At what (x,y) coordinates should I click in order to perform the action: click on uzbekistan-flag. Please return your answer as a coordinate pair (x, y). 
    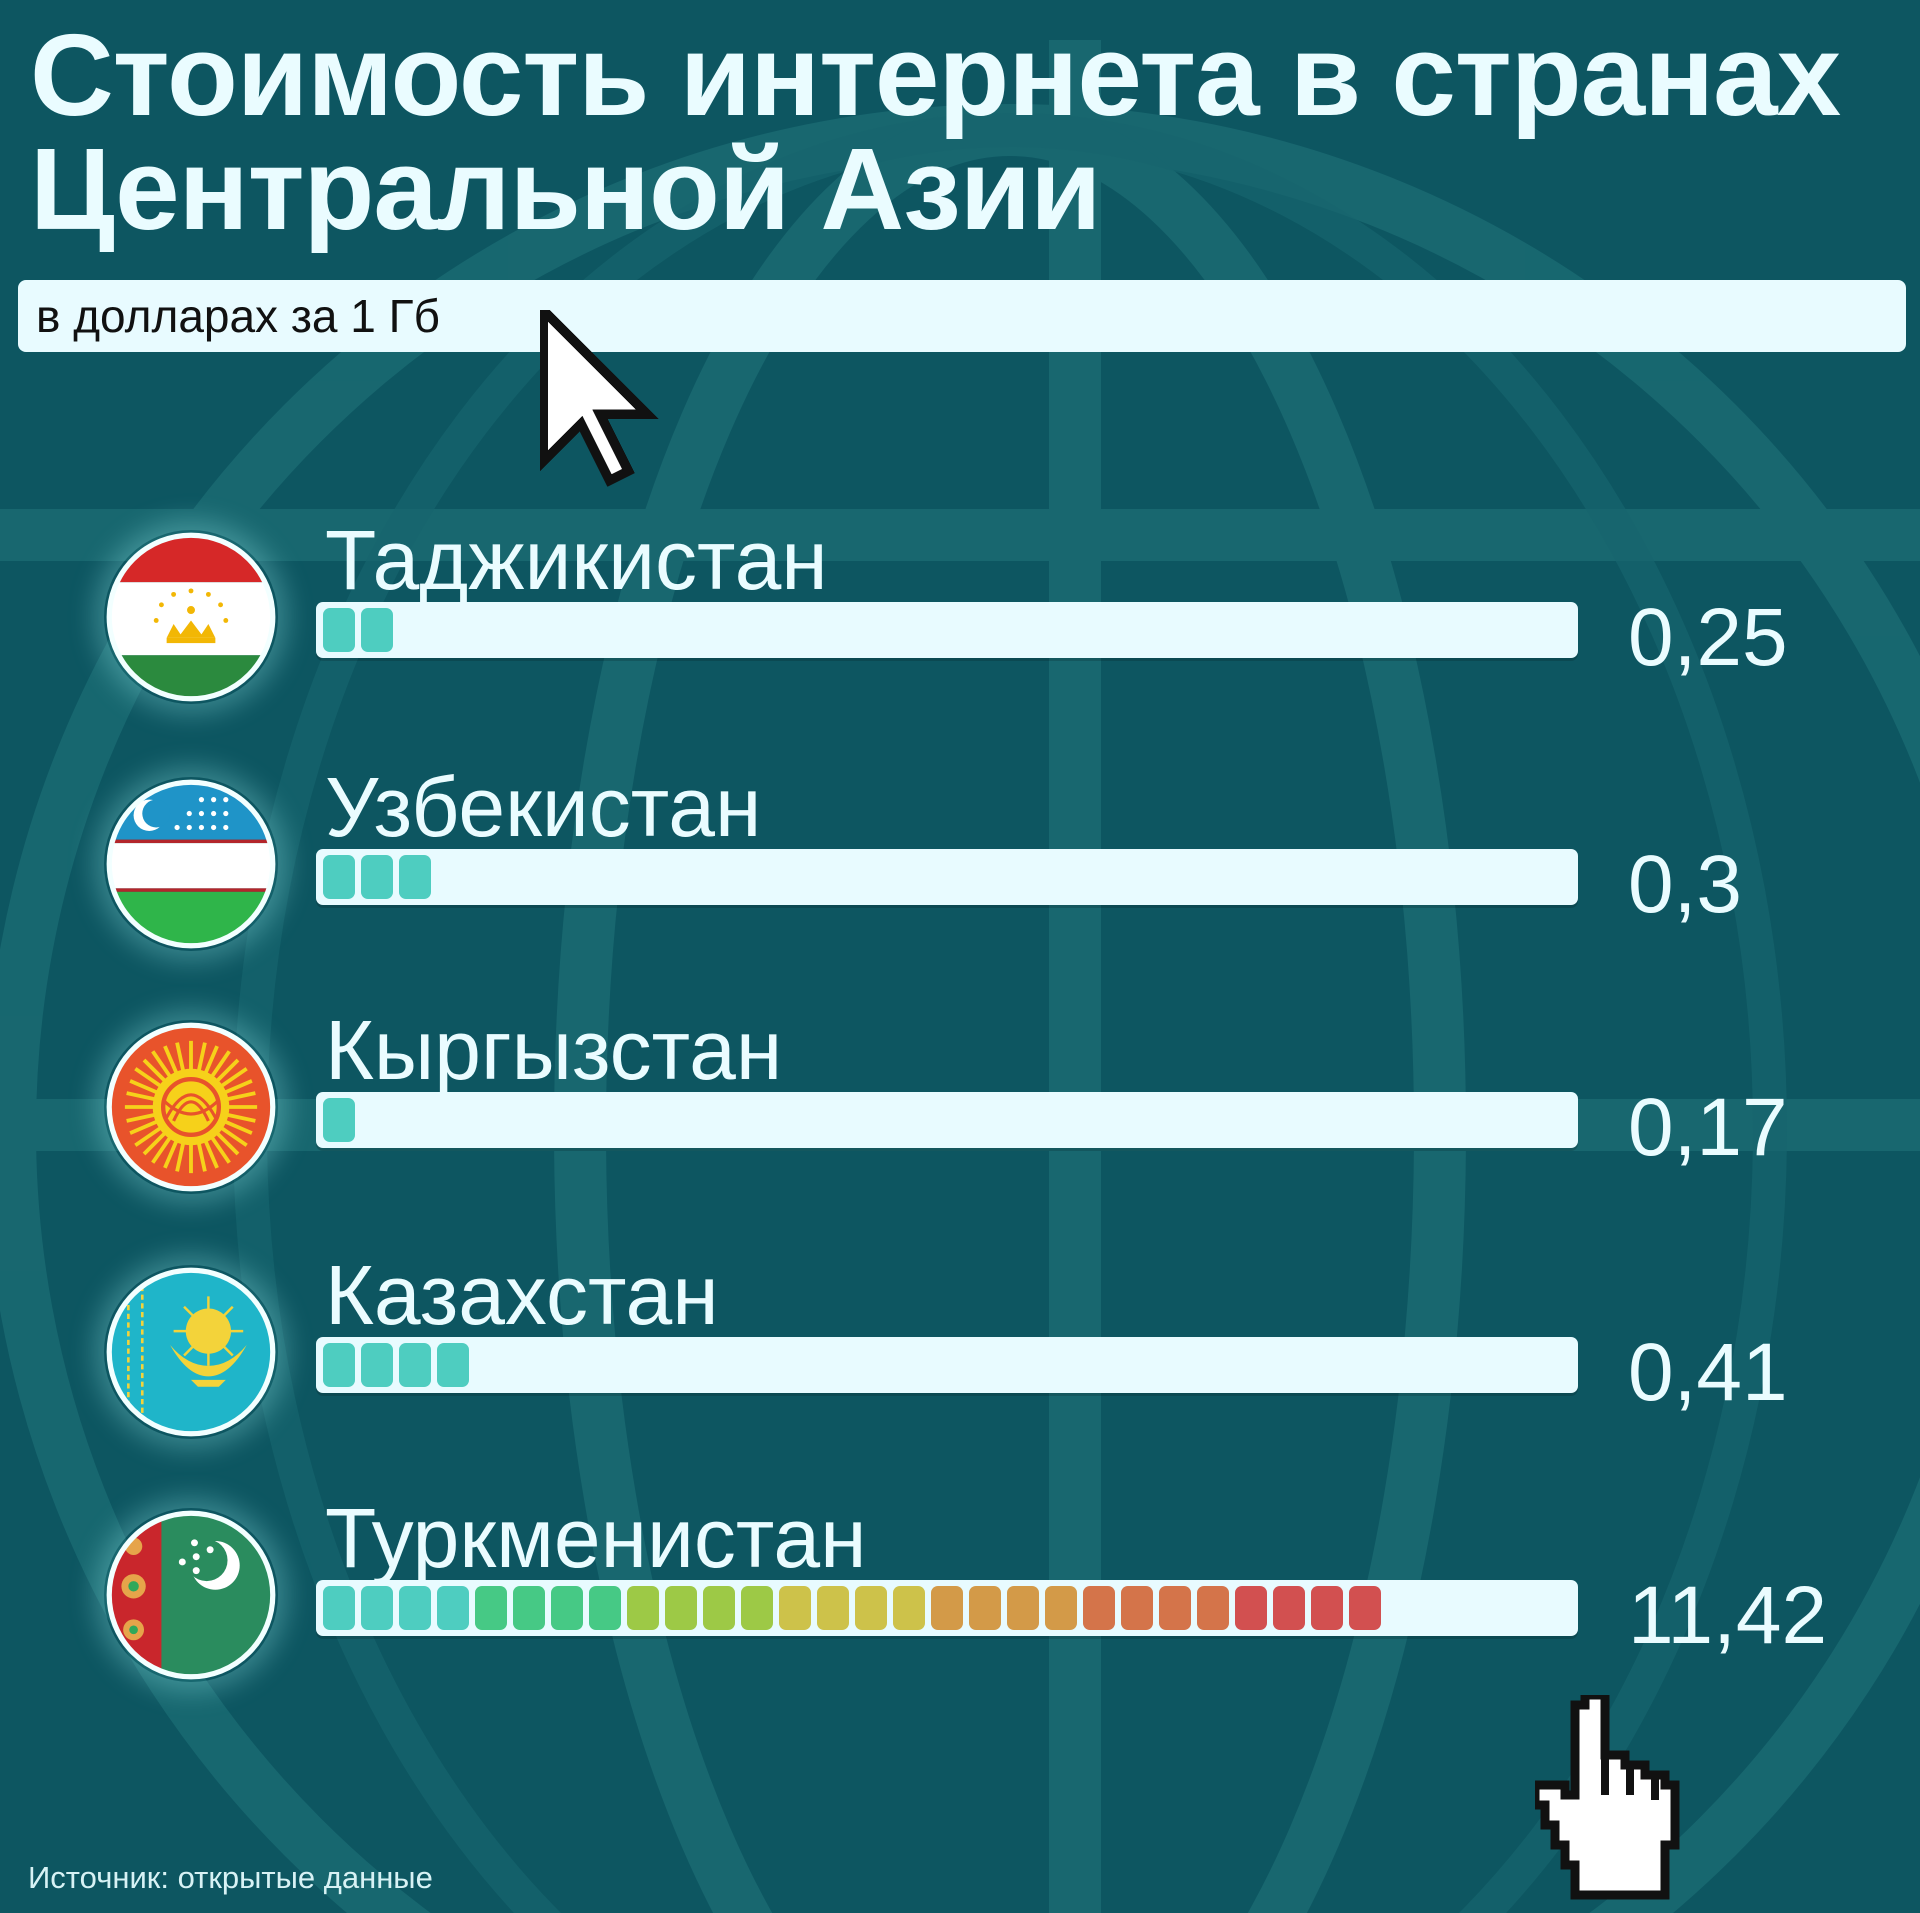
    Looking at the image, I should click on (191, 864).